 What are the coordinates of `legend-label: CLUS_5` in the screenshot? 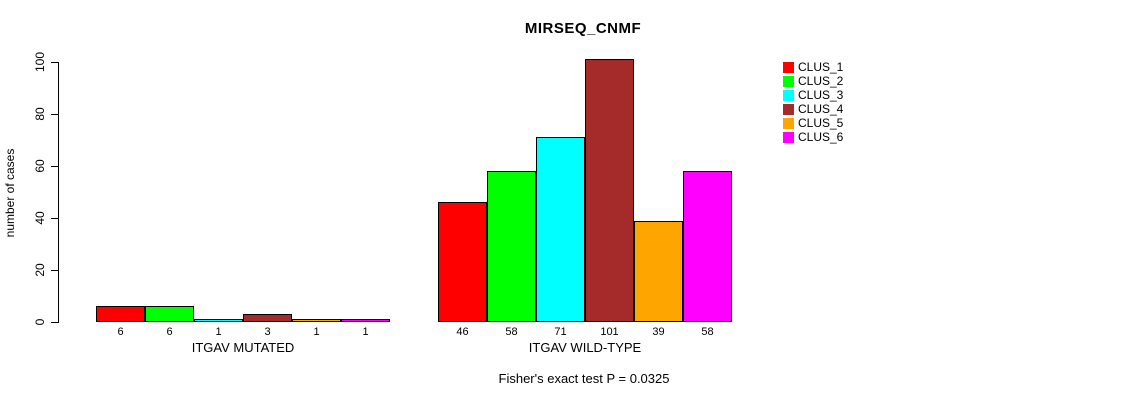 It's located at (821, 123).